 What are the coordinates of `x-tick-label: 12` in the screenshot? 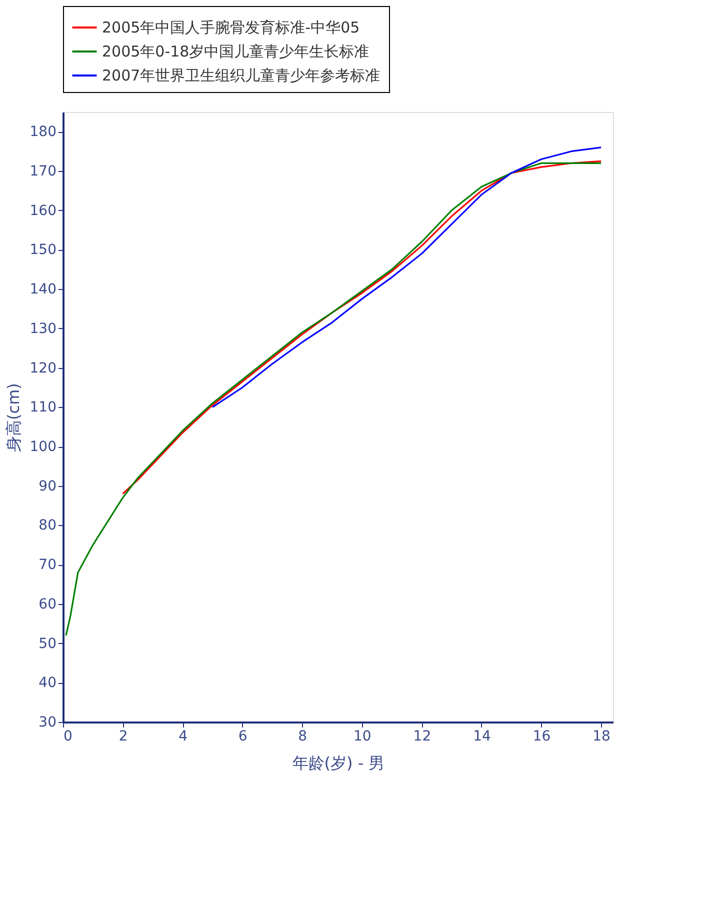 It's located at (422, 736).